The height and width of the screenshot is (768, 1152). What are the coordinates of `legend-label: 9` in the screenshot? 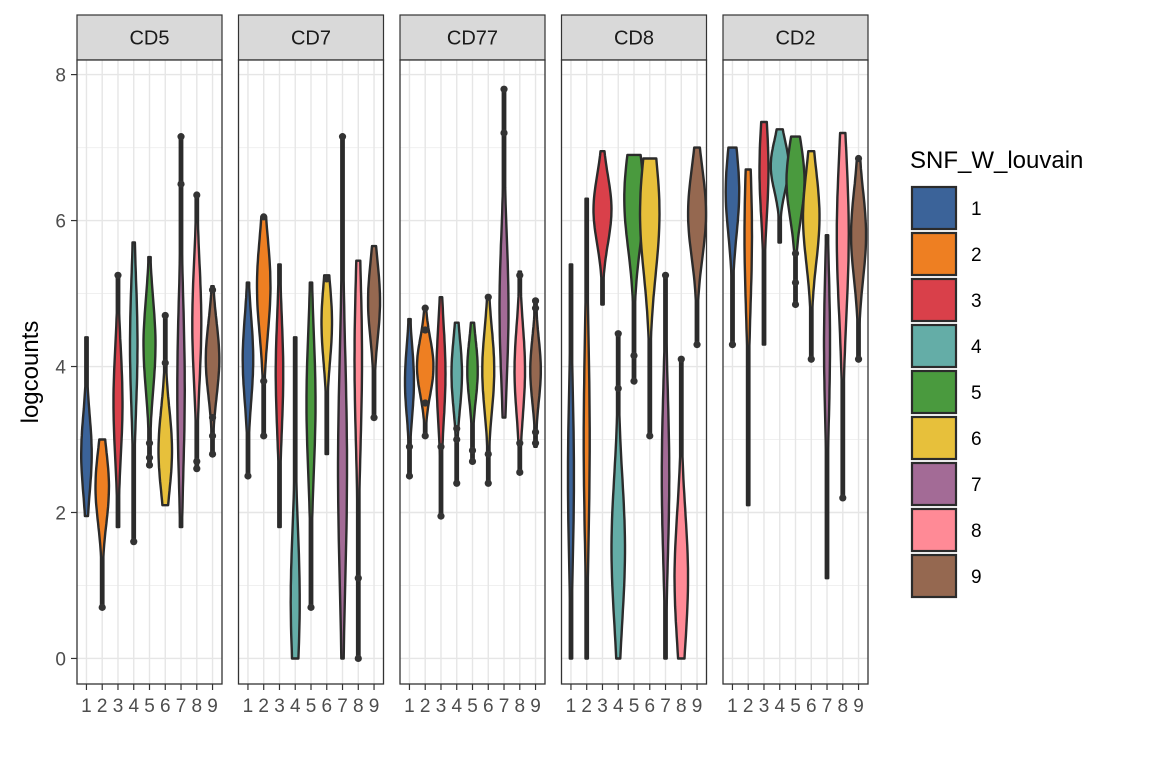 It's located at (976, 577).